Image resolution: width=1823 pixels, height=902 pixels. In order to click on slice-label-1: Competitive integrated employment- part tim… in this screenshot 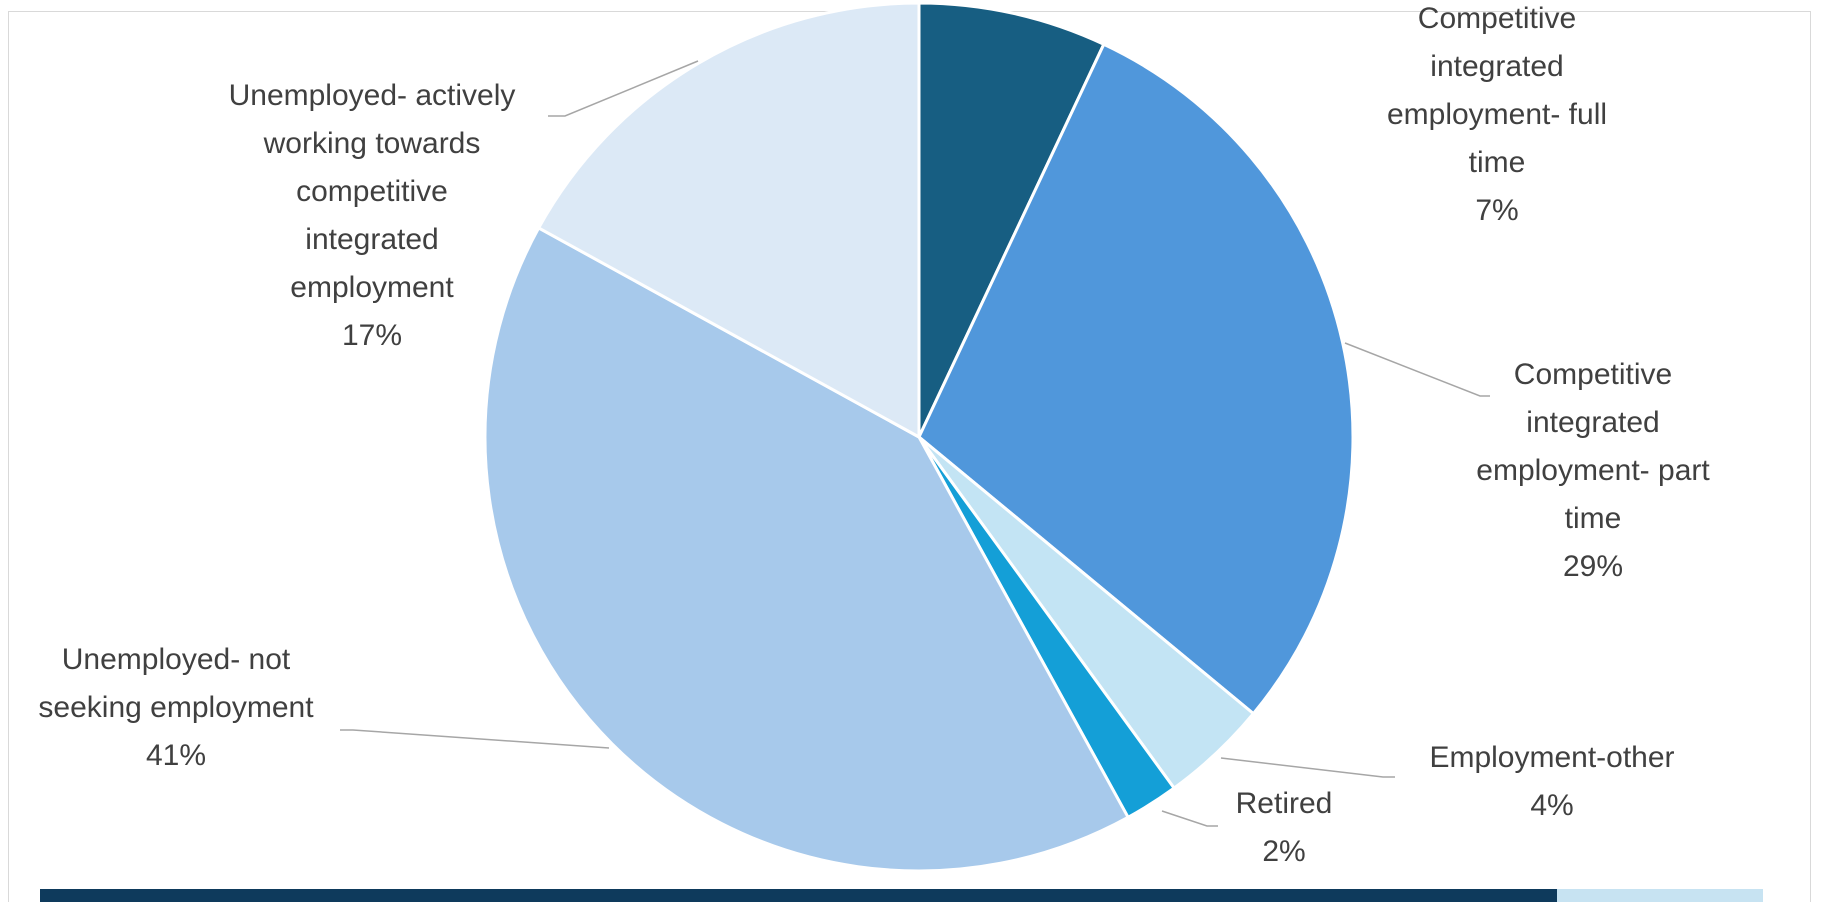, I will do `click(1593, 470)`.